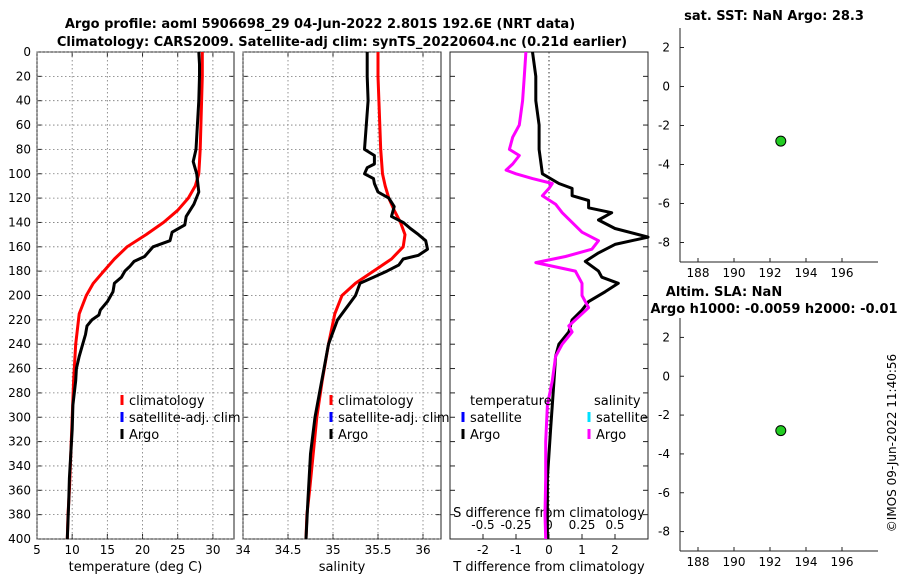 This screenshot has width=900, height=580. What do you see at coordinates (842, 273) in the screenshot?
I see `sst-xtick-label: 196` at bounding box center [842, 273].